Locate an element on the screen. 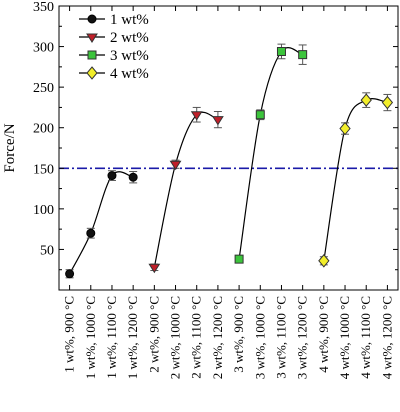 The height and width of the screenshot is (412, 400). legend: 1 wt% 2 wt% 3 wt% 4 wt% is located at coordinates (114, 47).